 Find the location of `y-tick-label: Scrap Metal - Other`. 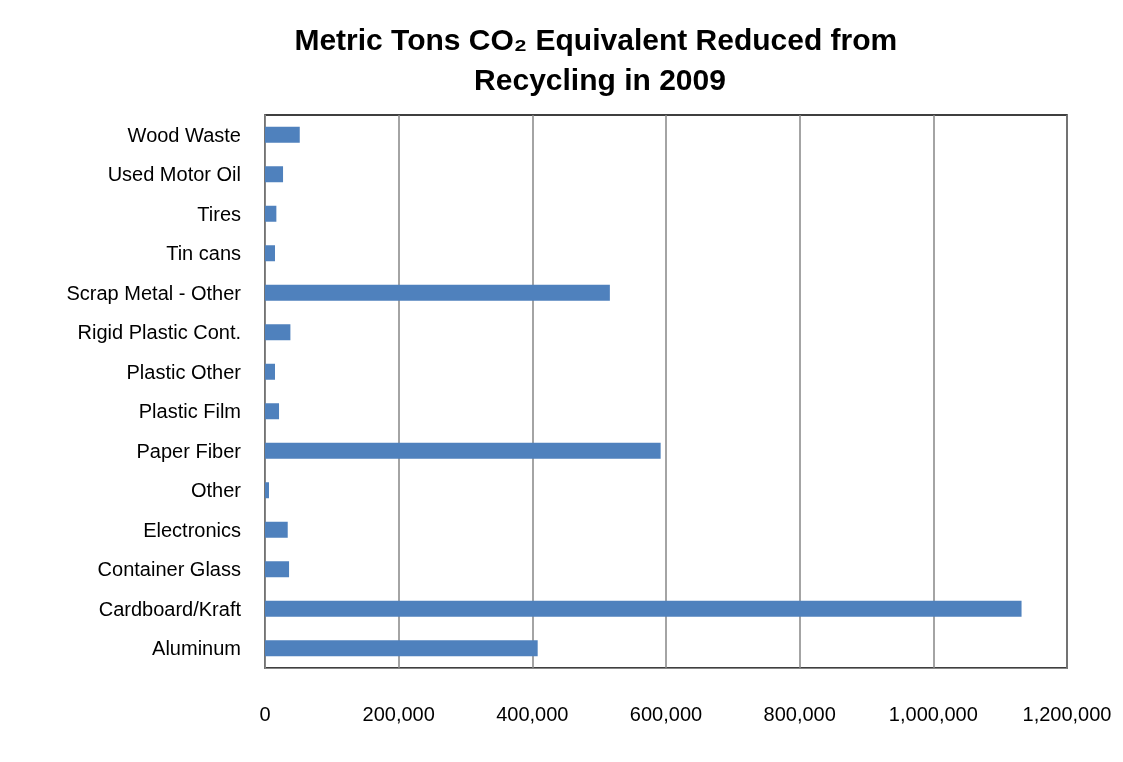

y-tick-label: Scrap Metal - Other is located at coordinates (154, 292).